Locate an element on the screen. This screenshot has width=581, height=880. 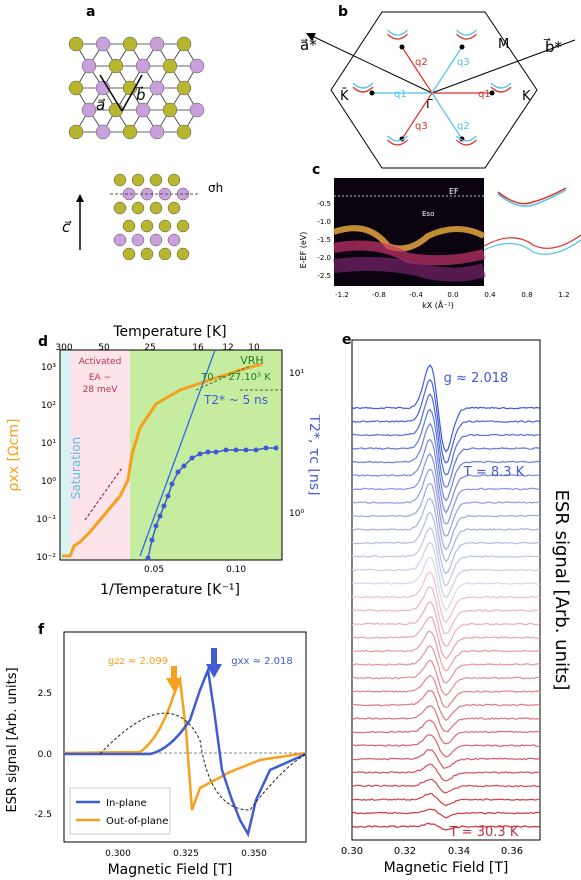
svg-text: 10⁻¹ is located at coordinates (46, 520).